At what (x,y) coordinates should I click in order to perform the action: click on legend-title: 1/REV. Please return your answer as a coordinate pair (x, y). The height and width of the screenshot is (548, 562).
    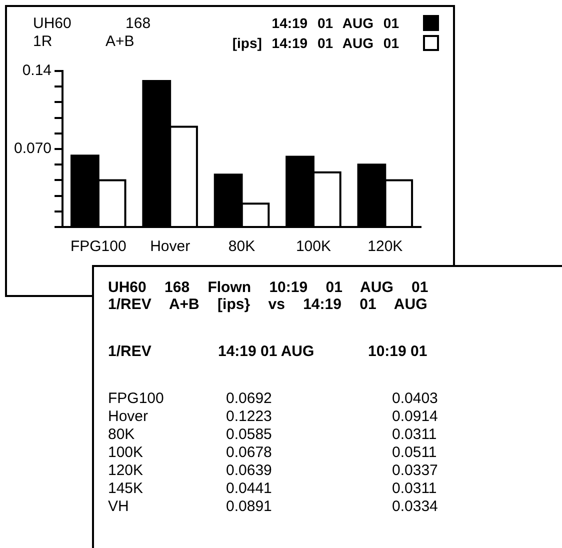
    Looking at the image, I should click on (130, 351).